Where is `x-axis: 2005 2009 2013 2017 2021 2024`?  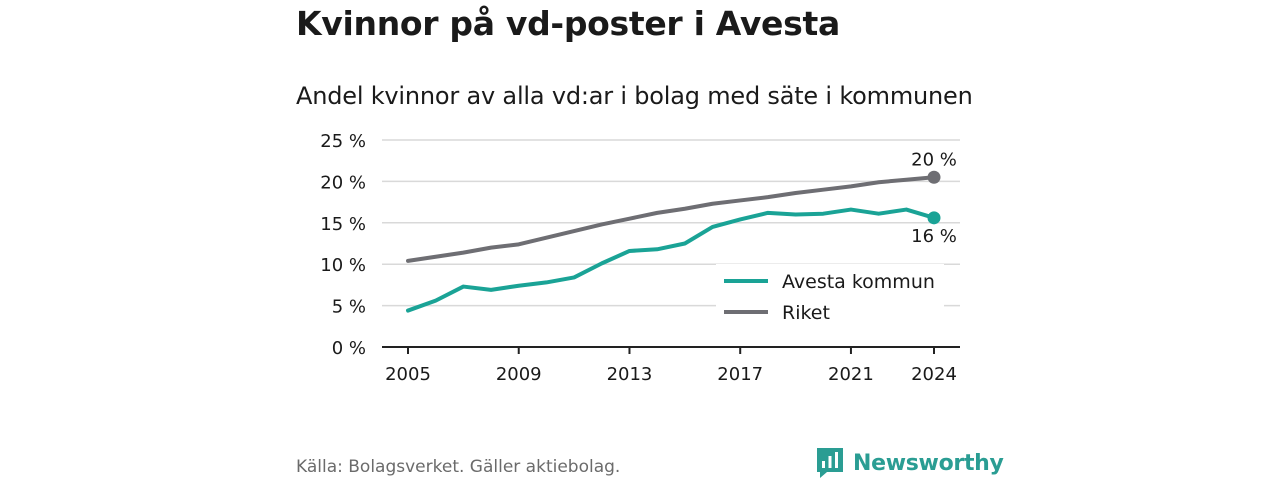
x-axis: 2005 2009 2013 2017 2021 2024 is located at coordinates (671, 365).